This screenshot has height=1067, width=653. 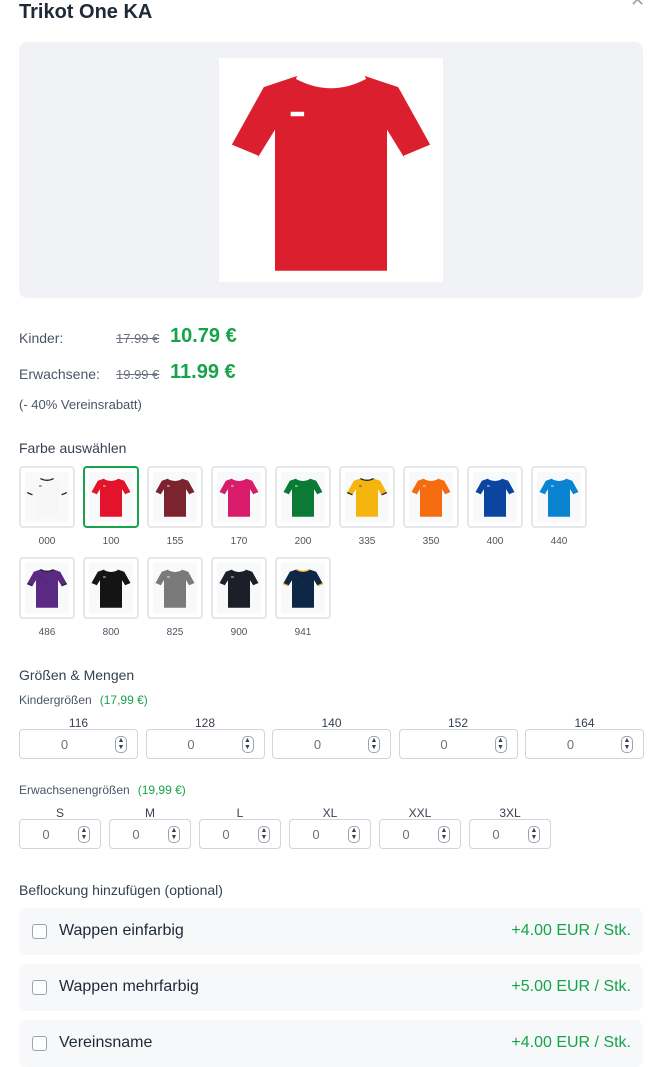 I want to click on quantity-input-128: 0 ▲ ▼, so click(x=205, y=744).